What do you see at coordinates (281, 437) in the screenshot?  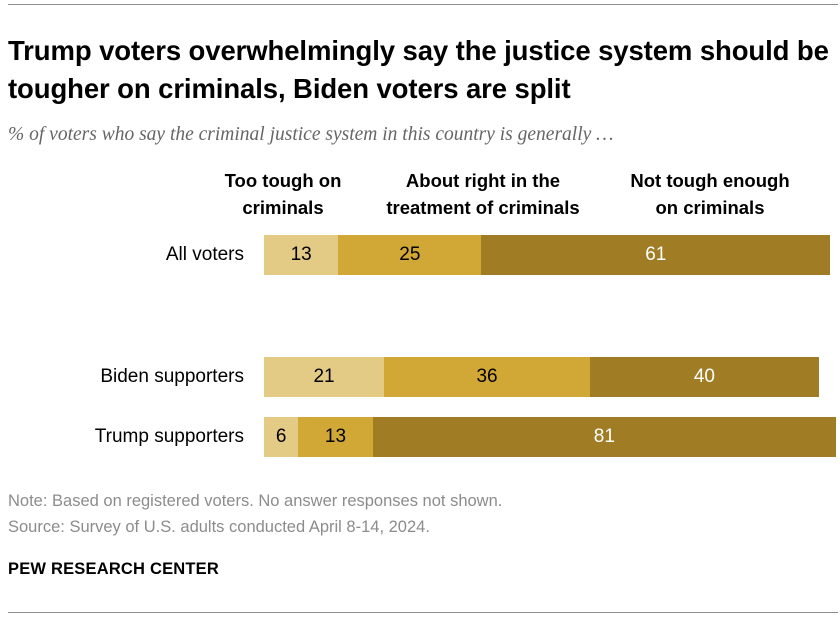 I see `bar-trump-supporters-too-tough: 6` at bounding box center [281, 437].